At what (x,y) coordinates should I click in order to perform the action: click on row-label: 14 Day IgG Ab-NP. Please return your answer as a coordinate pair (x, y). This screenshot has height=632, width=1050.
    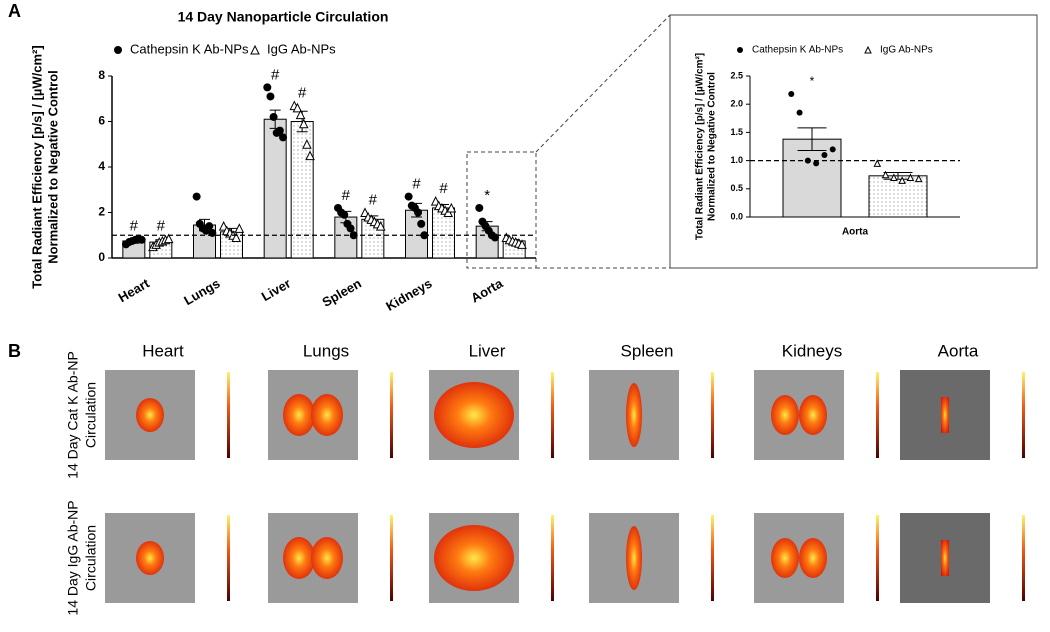
    Looking at the image, I should click on (73, 557).